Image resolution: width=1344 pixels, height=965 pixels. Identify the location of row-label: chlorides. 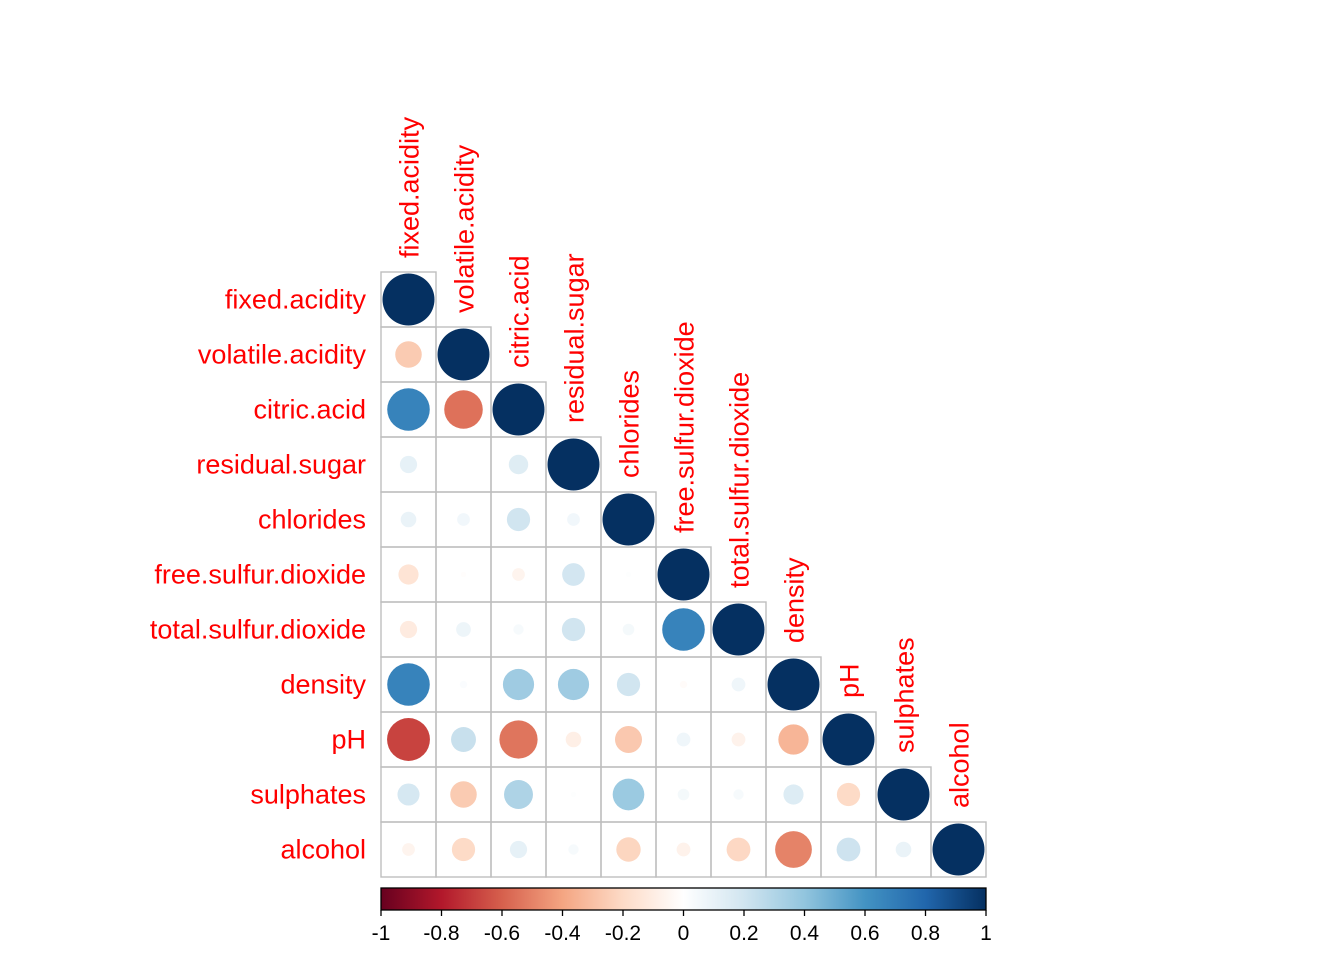
(312, 520).